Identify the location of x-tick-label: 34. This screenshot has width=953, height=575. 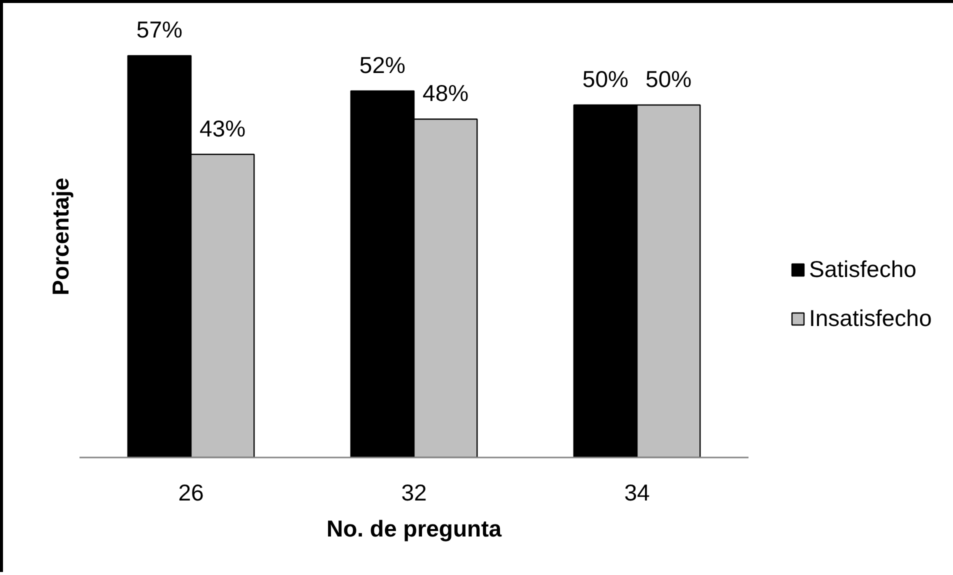
(637, 493).